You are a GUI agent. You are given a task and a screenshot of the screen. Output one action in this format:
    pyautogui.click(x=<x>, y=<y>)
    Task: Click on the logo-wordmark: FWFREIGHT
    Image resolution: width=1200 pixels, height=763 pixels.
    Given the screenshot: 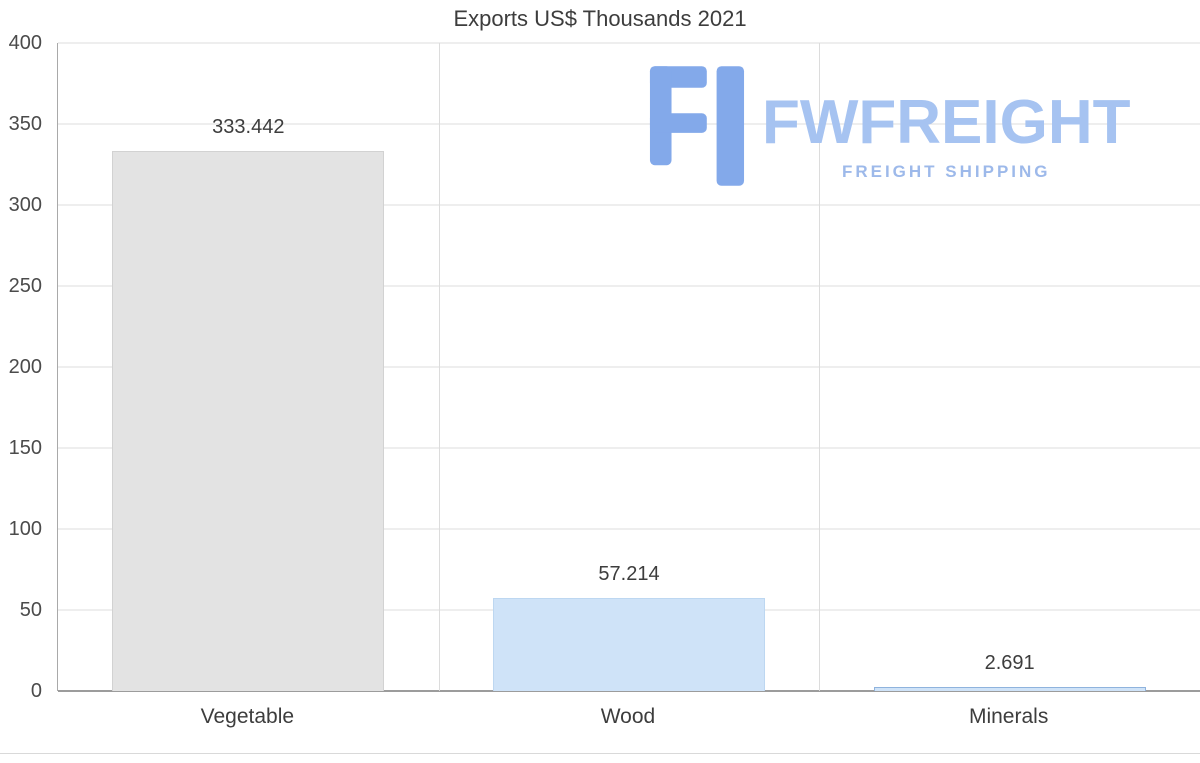 What is the action you would take?
    pyautogui.click(x=946, y=122)
    